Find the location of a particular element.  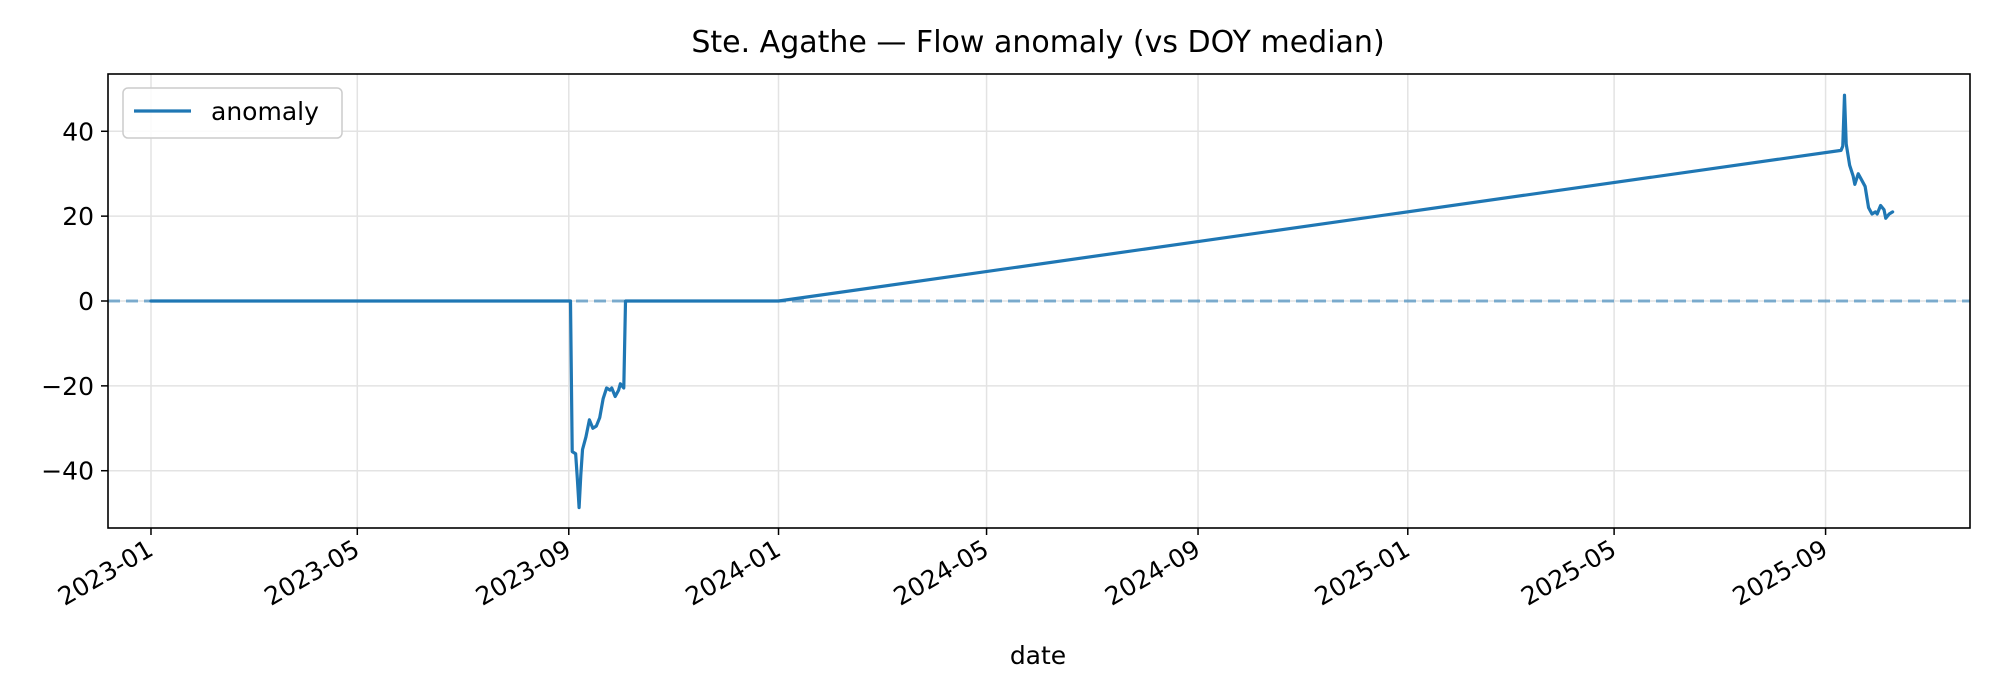

y-tick-label: −20 is located at coordinates (67, 386).